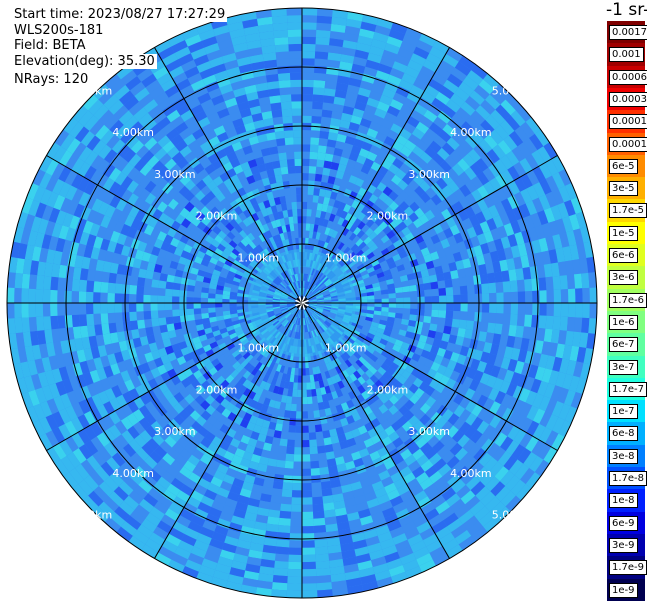 The width and height of the screenshot is (647, 607). I want to click on range-ring-label: 3.00km, so click(175, 174).